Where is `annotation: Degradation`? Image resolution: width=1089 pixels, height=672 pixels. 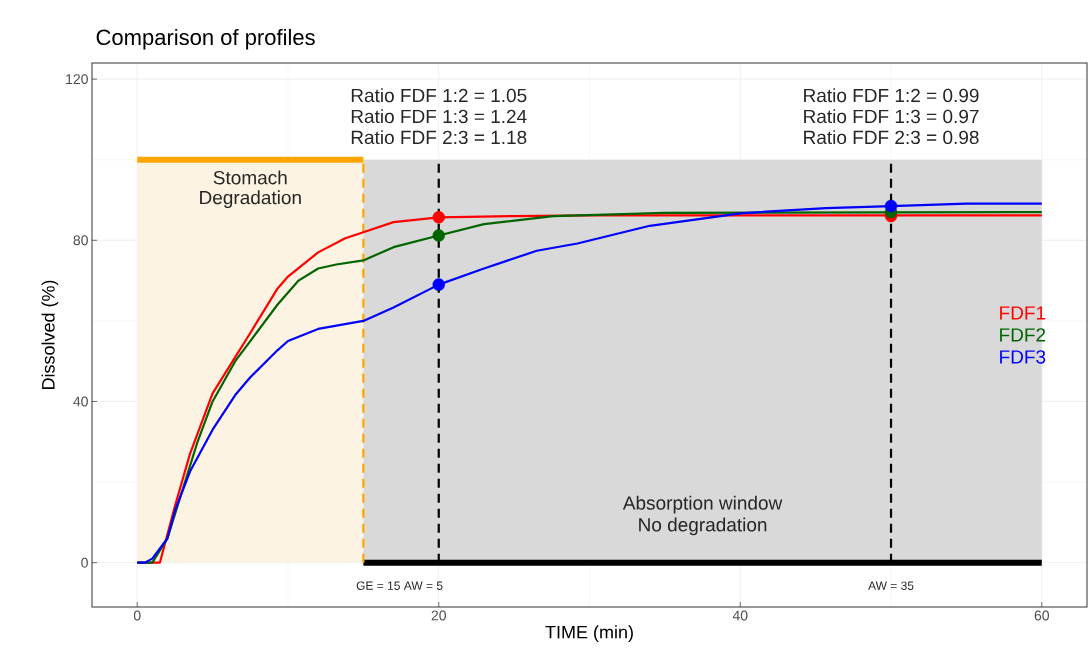
annotation: Degradation is located at coordinates (250, 199).